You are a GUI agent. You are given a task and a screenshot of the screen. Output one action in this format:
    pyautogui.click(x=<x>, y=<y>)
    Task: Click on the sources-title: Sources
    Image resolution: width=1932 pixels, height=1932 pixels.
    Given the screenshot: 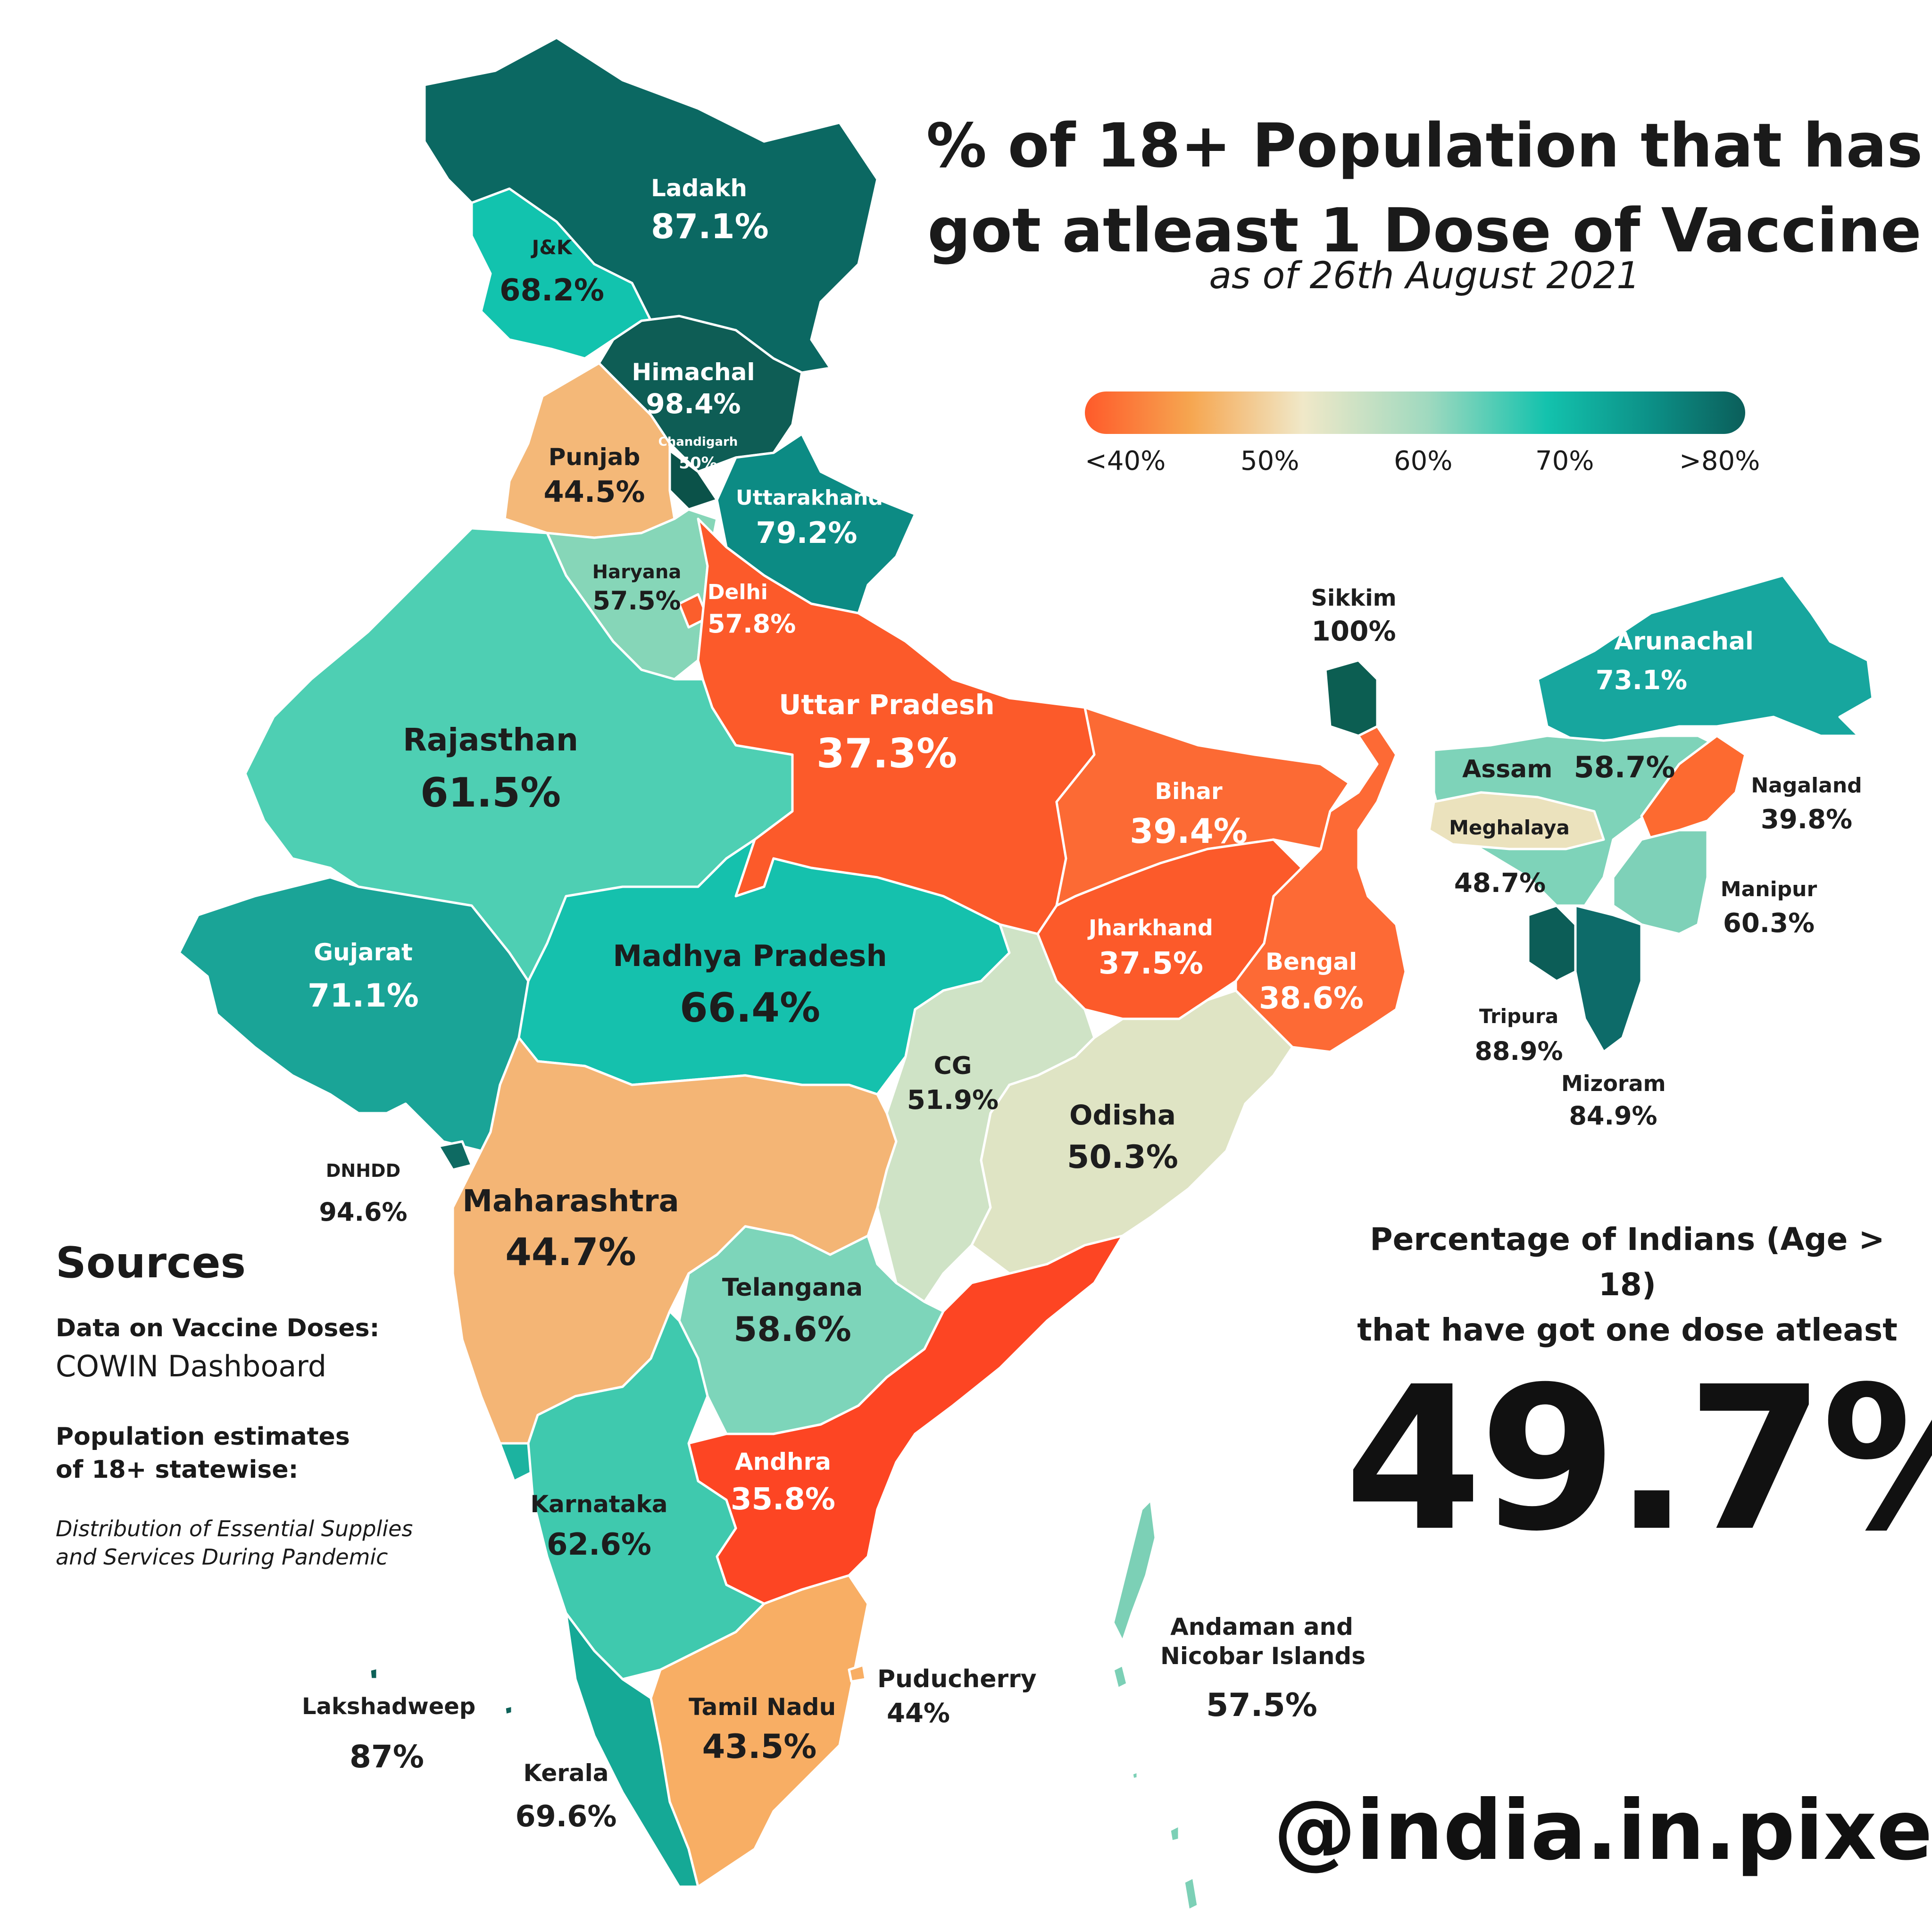 What is the action you would take?
    pyautogui.click(x=151, y=1263)
    